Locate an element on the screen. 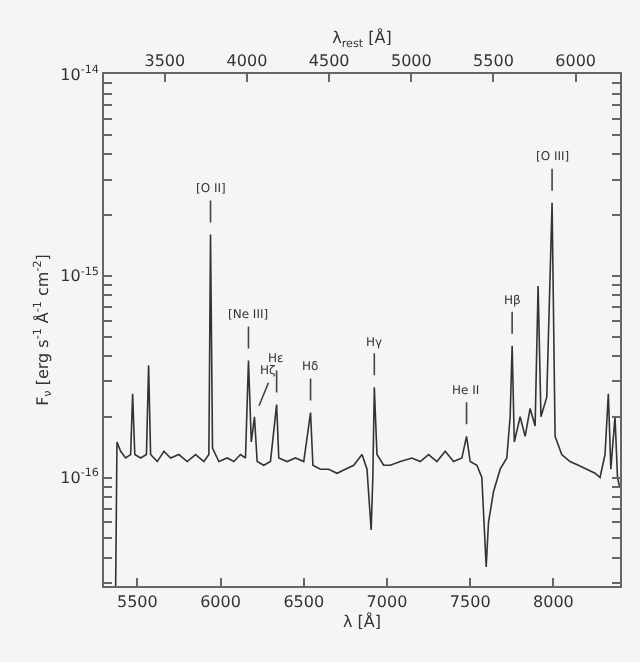  x2-axis-title: λ$_{rest}$ [Å] is located at coordinates (362, 39).